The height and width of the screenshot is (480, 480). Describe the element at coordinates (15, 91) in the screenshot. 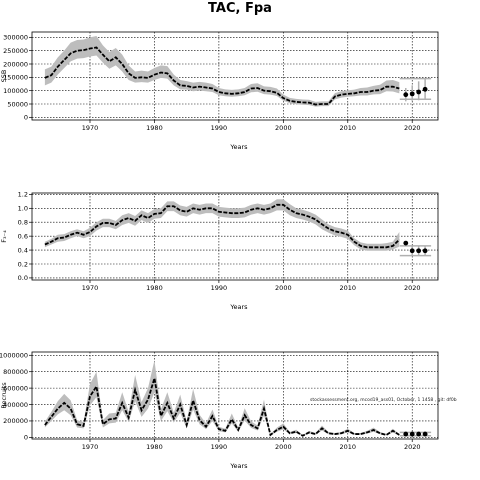

I see `y-tick-label: 100000` at that location.